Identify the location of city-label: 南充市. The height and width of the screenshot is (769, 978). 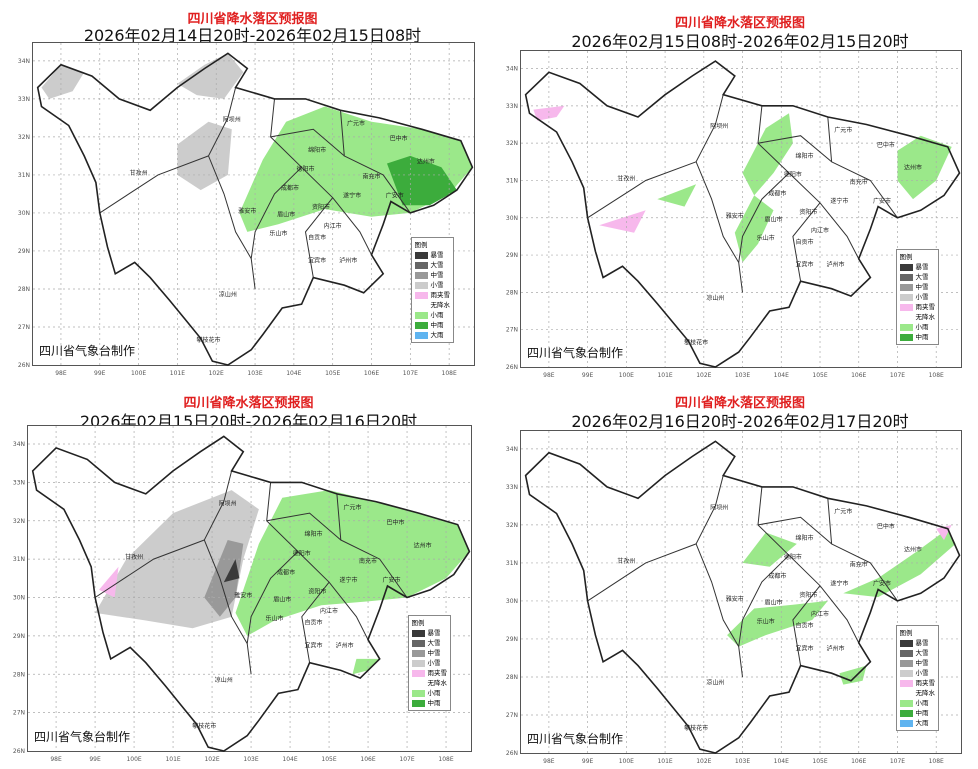
(368, 561).